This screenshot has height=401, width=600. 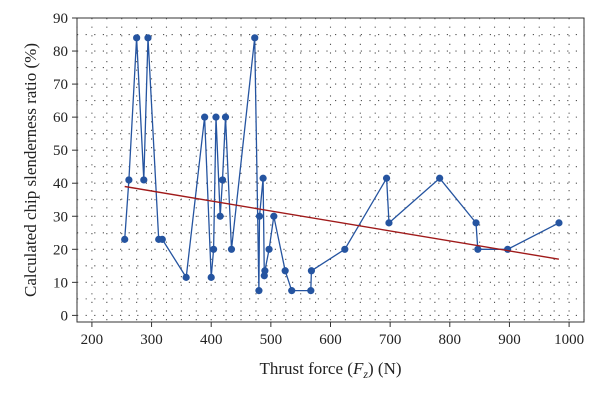 What do you see at coordinates (151, 340) in the screenshot?
I see `x-tick-label: 300` at bounding box center [151, 340].